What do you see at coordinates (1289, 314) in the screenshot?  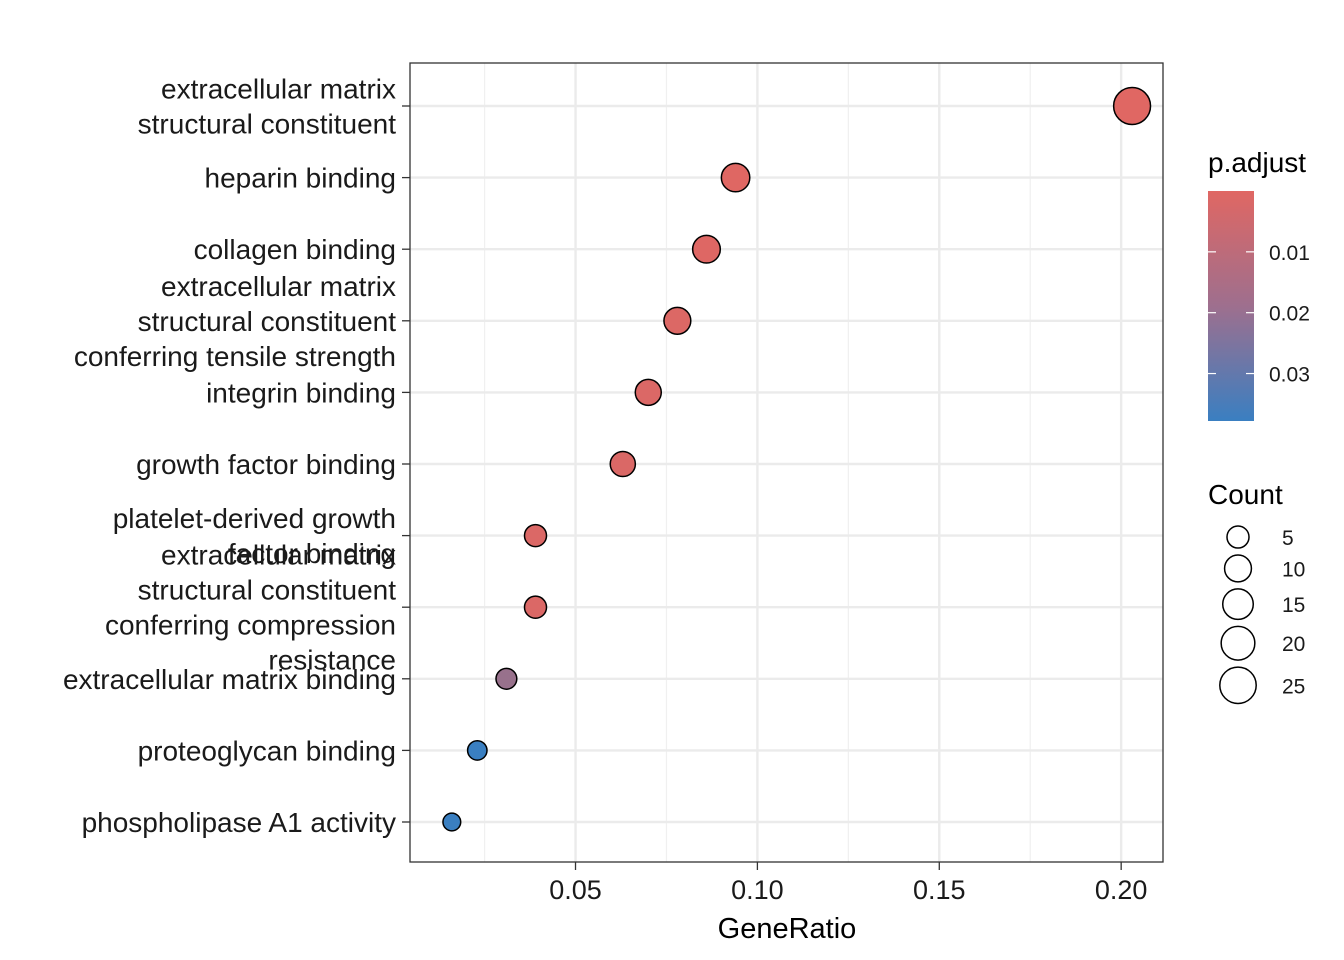 I see `color-legend-label: 0.02` at bounding box center [1289, 314].